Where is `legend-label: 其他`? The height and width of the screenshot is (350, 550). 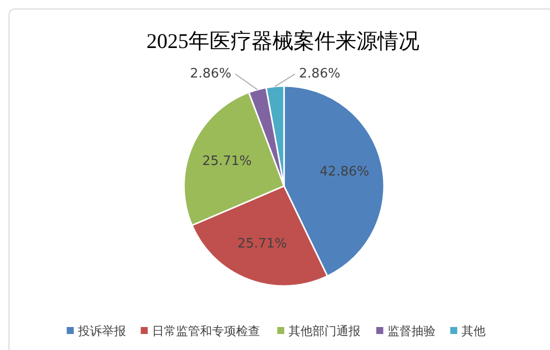
legend-label: 其他 is located at coordinates (473, 331).